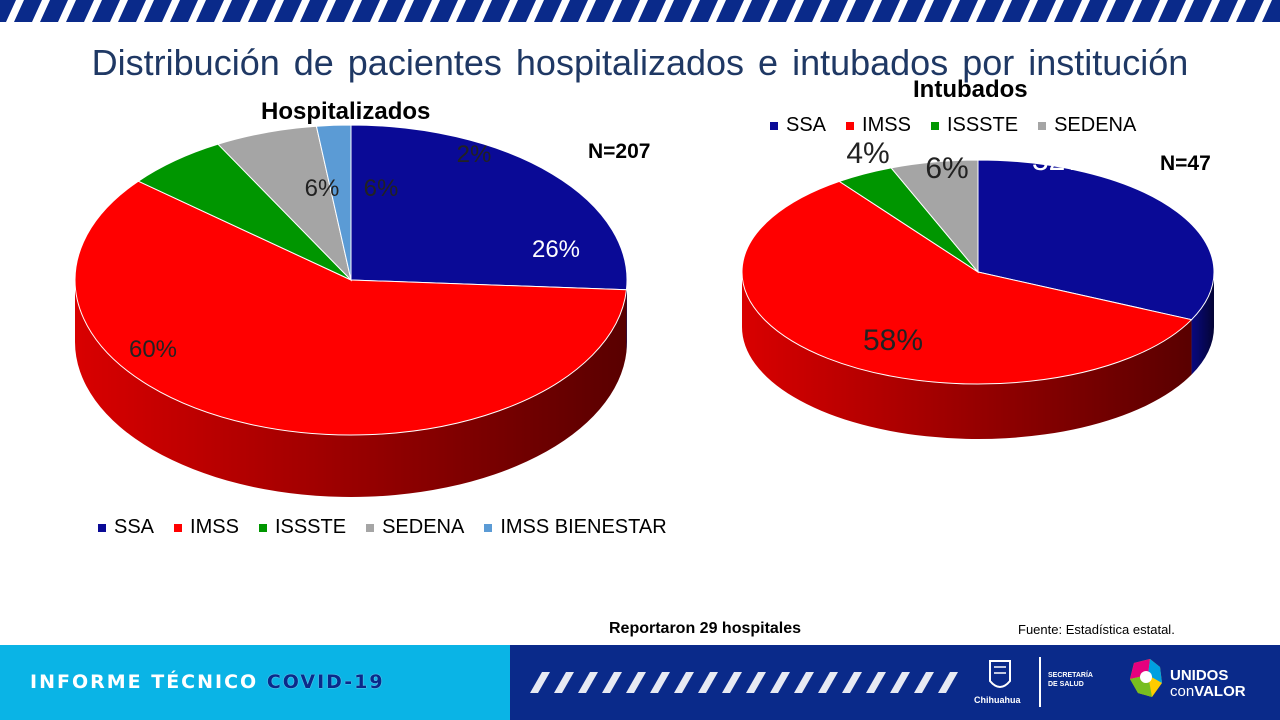  I want to click on footer-stripes-decoration, so click(744, 682).